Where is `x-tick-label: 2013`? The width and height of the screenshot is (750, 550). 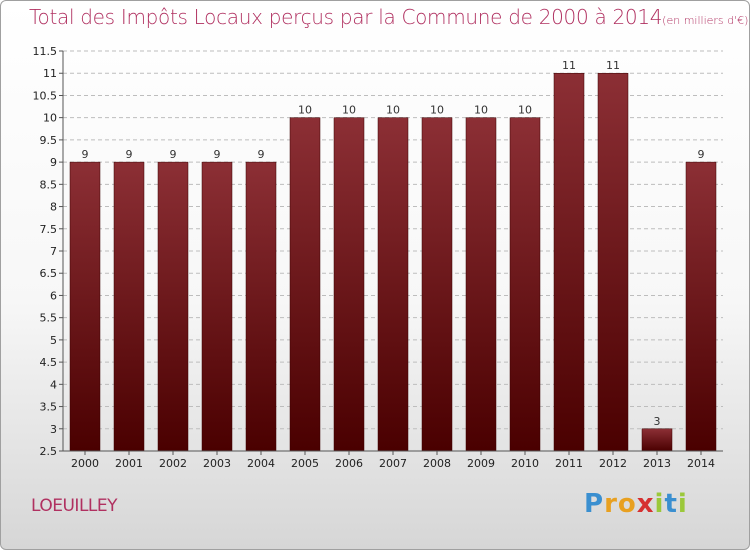
x-tick-label: 2013 is located at coordinates (657, 463).